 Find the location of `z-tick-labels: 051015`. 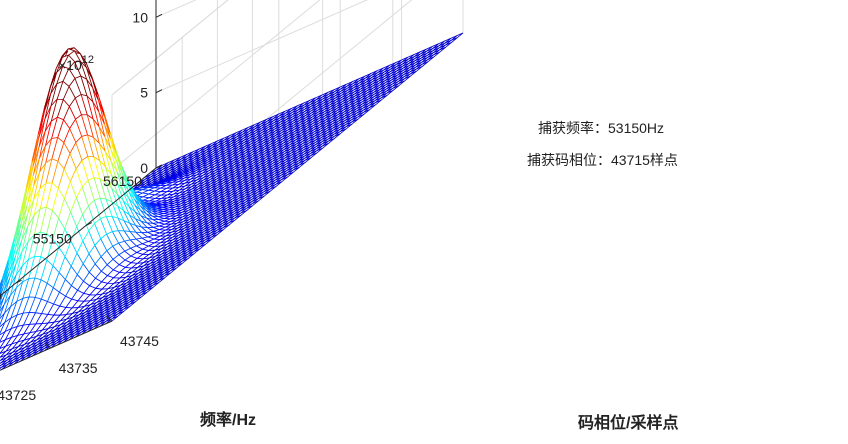

z-tick-labels: 051015 is located at coordinates (140, 92).